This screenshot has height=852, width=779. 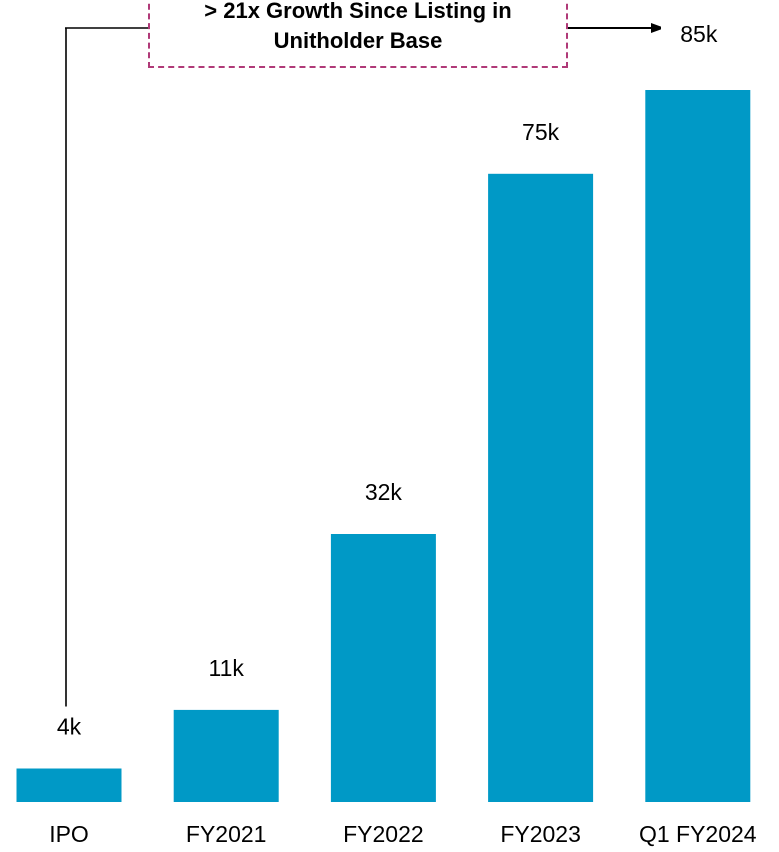 What do you see at coordinates (383, 834) in the screenshot?
I see `x-tick-label: FY2022` at bounding box center [383, 834].